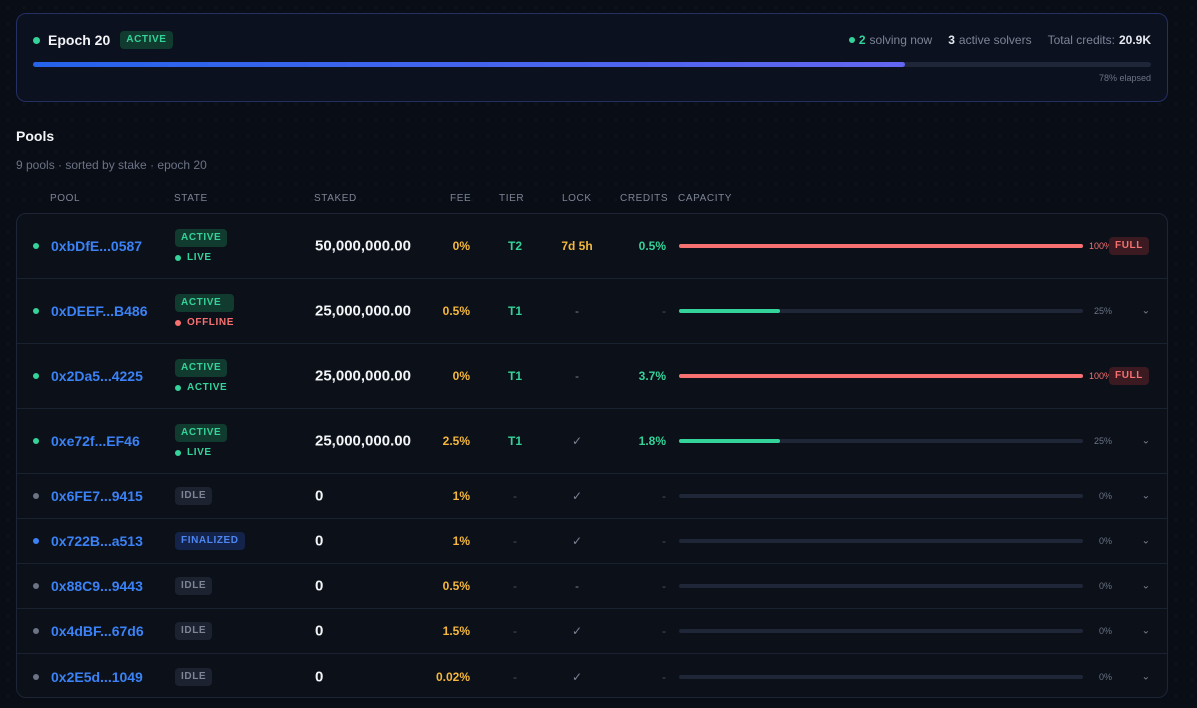 The image size is (1197, 708). What do you see at coordinates (664, 311) in the screenshot?
I see `pool-credits: -` at bounding box center [664, 311].